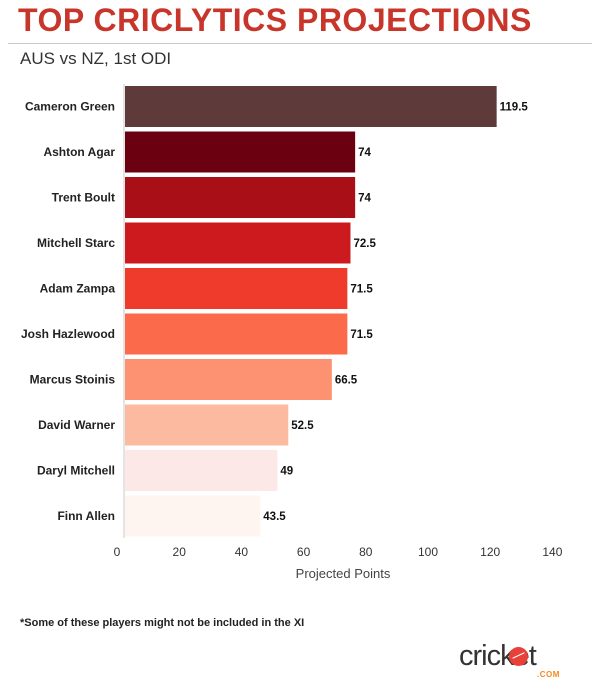 The width and height of the screenshot is (600, 691). Describe the element at coordinates (304, 552) in the screenshot. I see `x-tick-label-3: 60` at that location.